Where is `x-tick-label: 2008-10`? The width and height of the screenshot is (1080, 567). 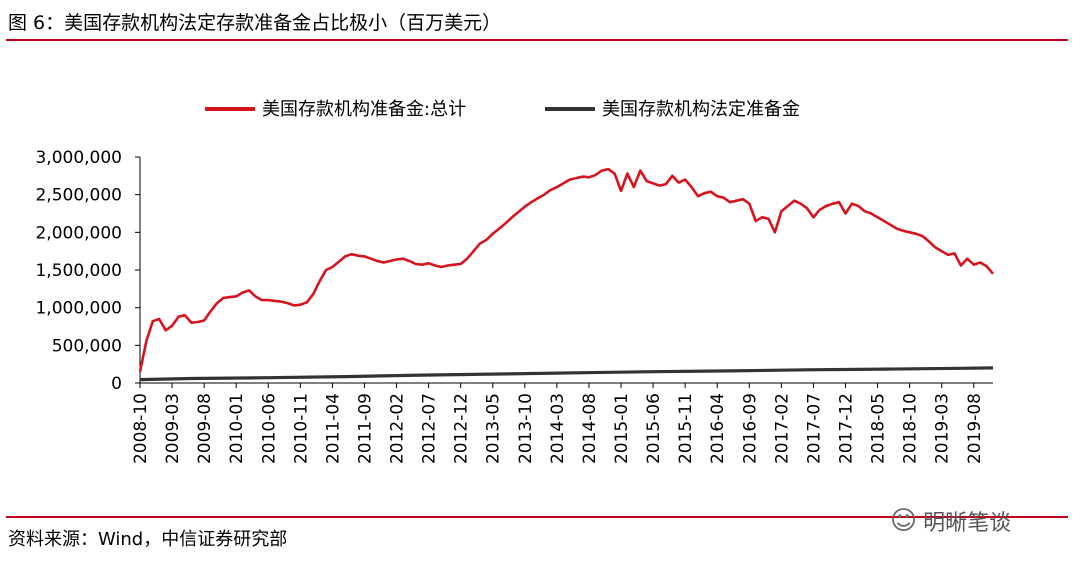 x-tick-label: 2008-10 is located at coordinates (141, 428).